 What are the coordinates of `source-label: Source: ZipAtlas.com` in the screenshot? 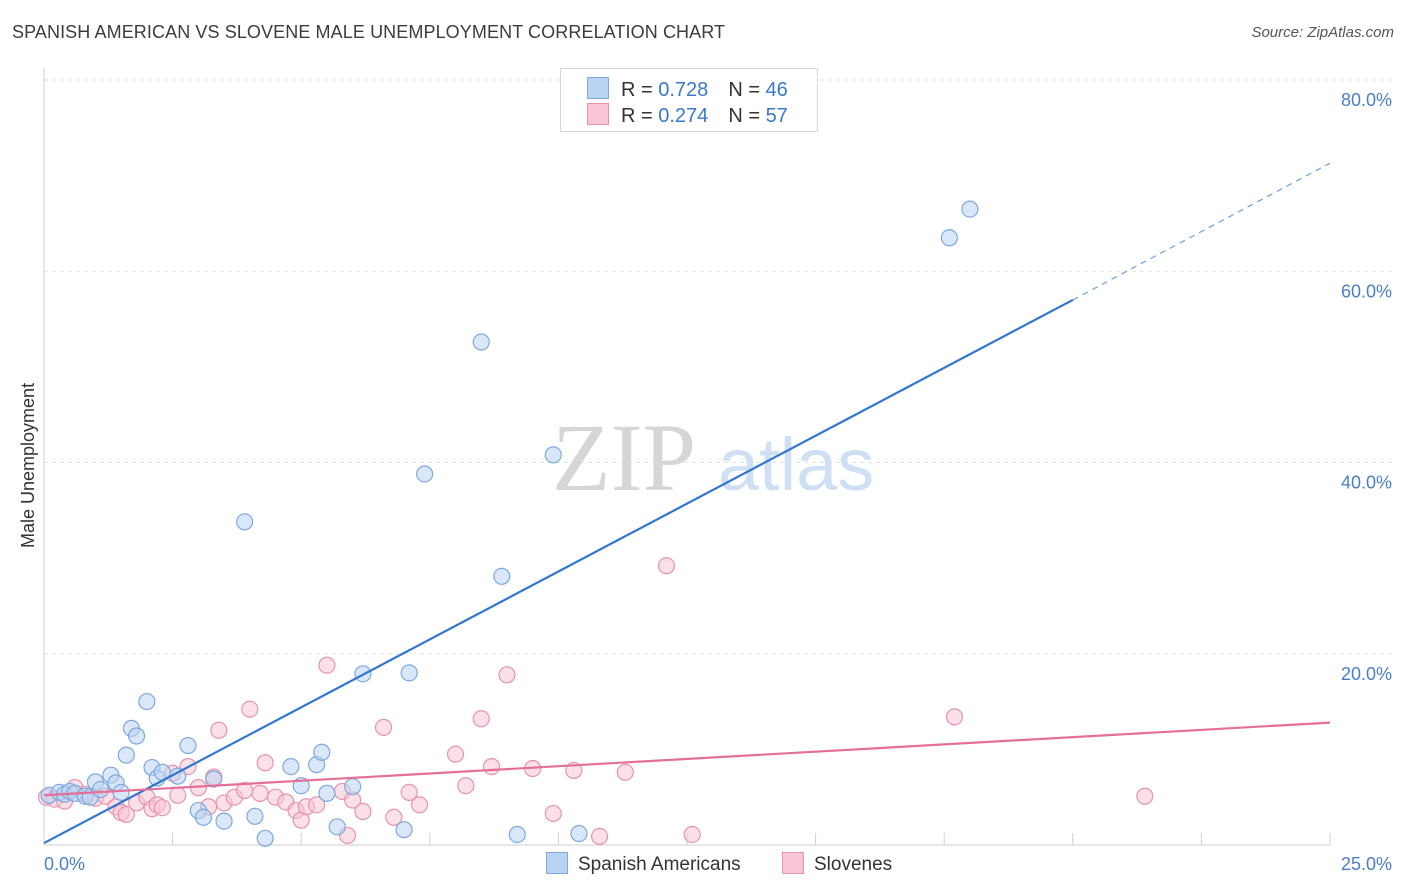 It's located at (1322, 32).